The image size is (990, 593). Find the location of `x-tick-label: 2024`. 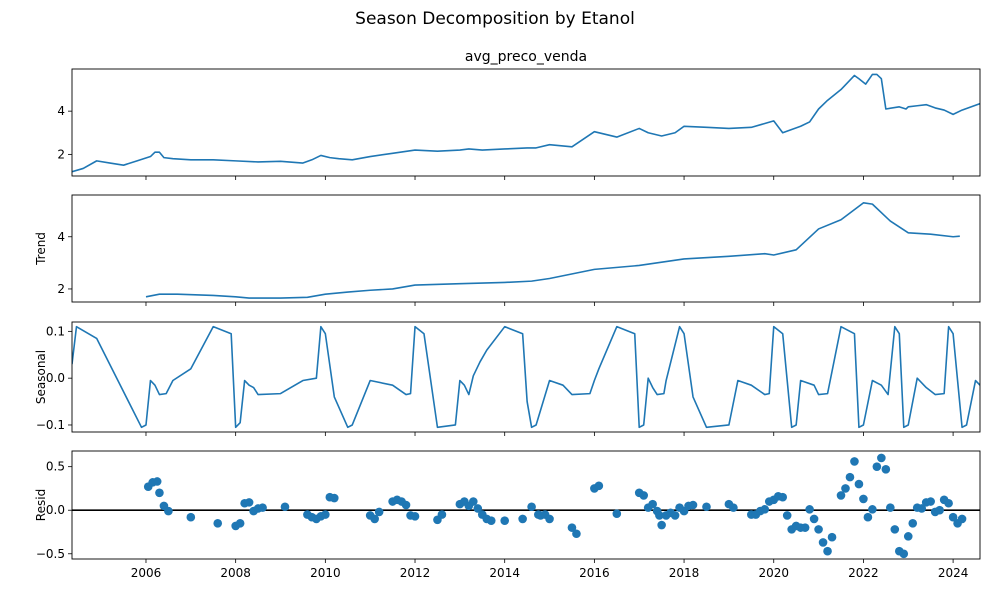

x-tick-label: 2024 is located at coordinates (953, 573).